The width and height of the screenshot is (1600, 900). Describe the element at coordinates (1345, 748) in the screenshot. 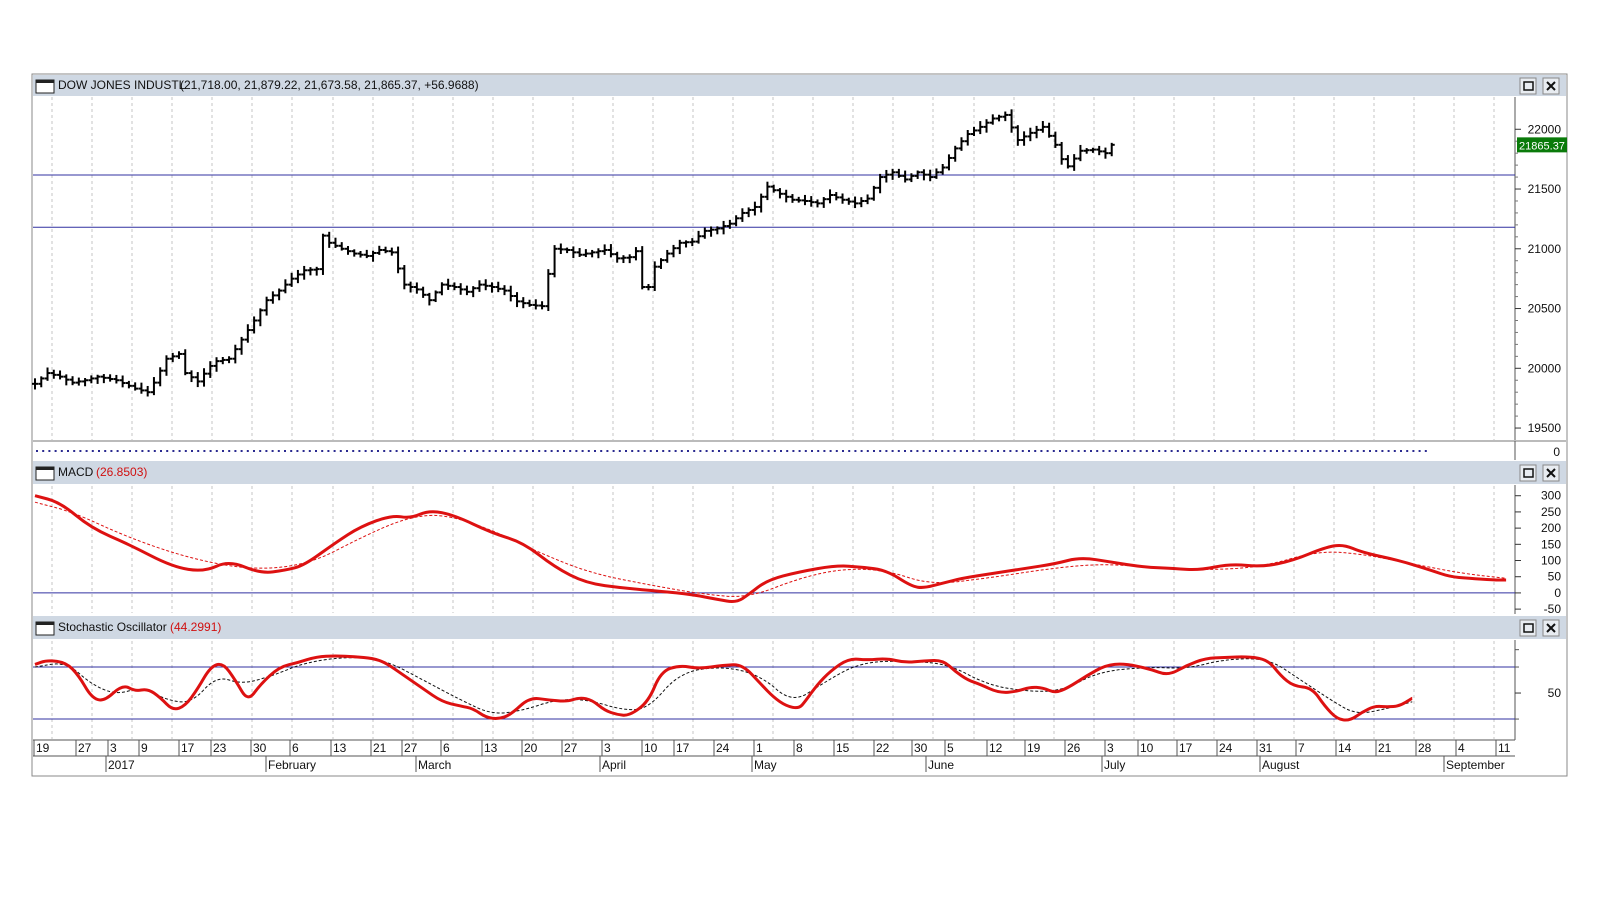

I see `day-label: 14` at that location.